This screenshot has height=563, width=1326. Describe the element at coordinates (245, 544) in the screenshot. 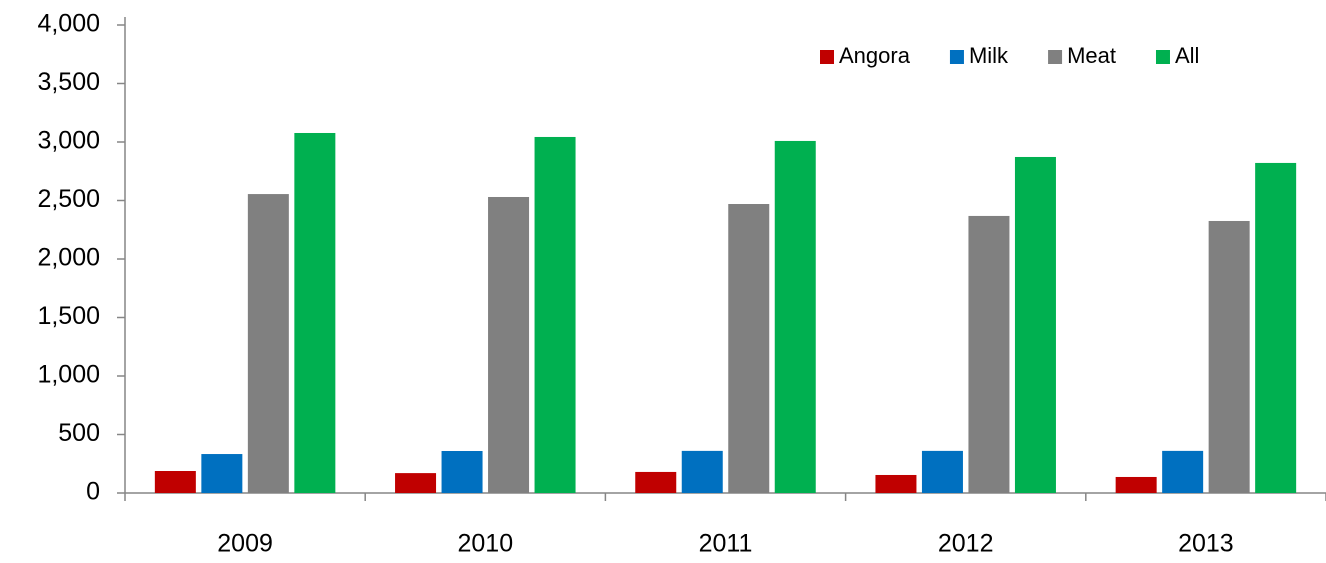

I see `x-tick-label: 2009` at that location.